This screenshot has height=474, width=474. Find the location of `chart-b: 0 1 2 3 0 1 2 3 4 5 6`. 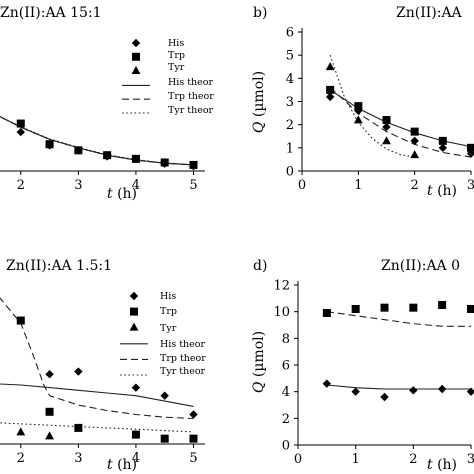

chart-b: 0 1 2 3 0 1 2 3 4 5 6 is located at coordinates (380, 109).